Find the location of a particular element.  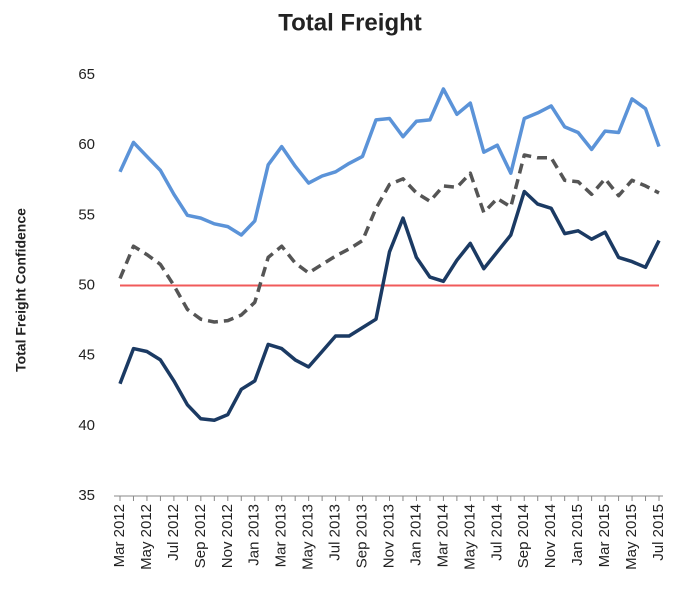

x-tick-label: Sep 2013 is located at coordinates (362, 536).